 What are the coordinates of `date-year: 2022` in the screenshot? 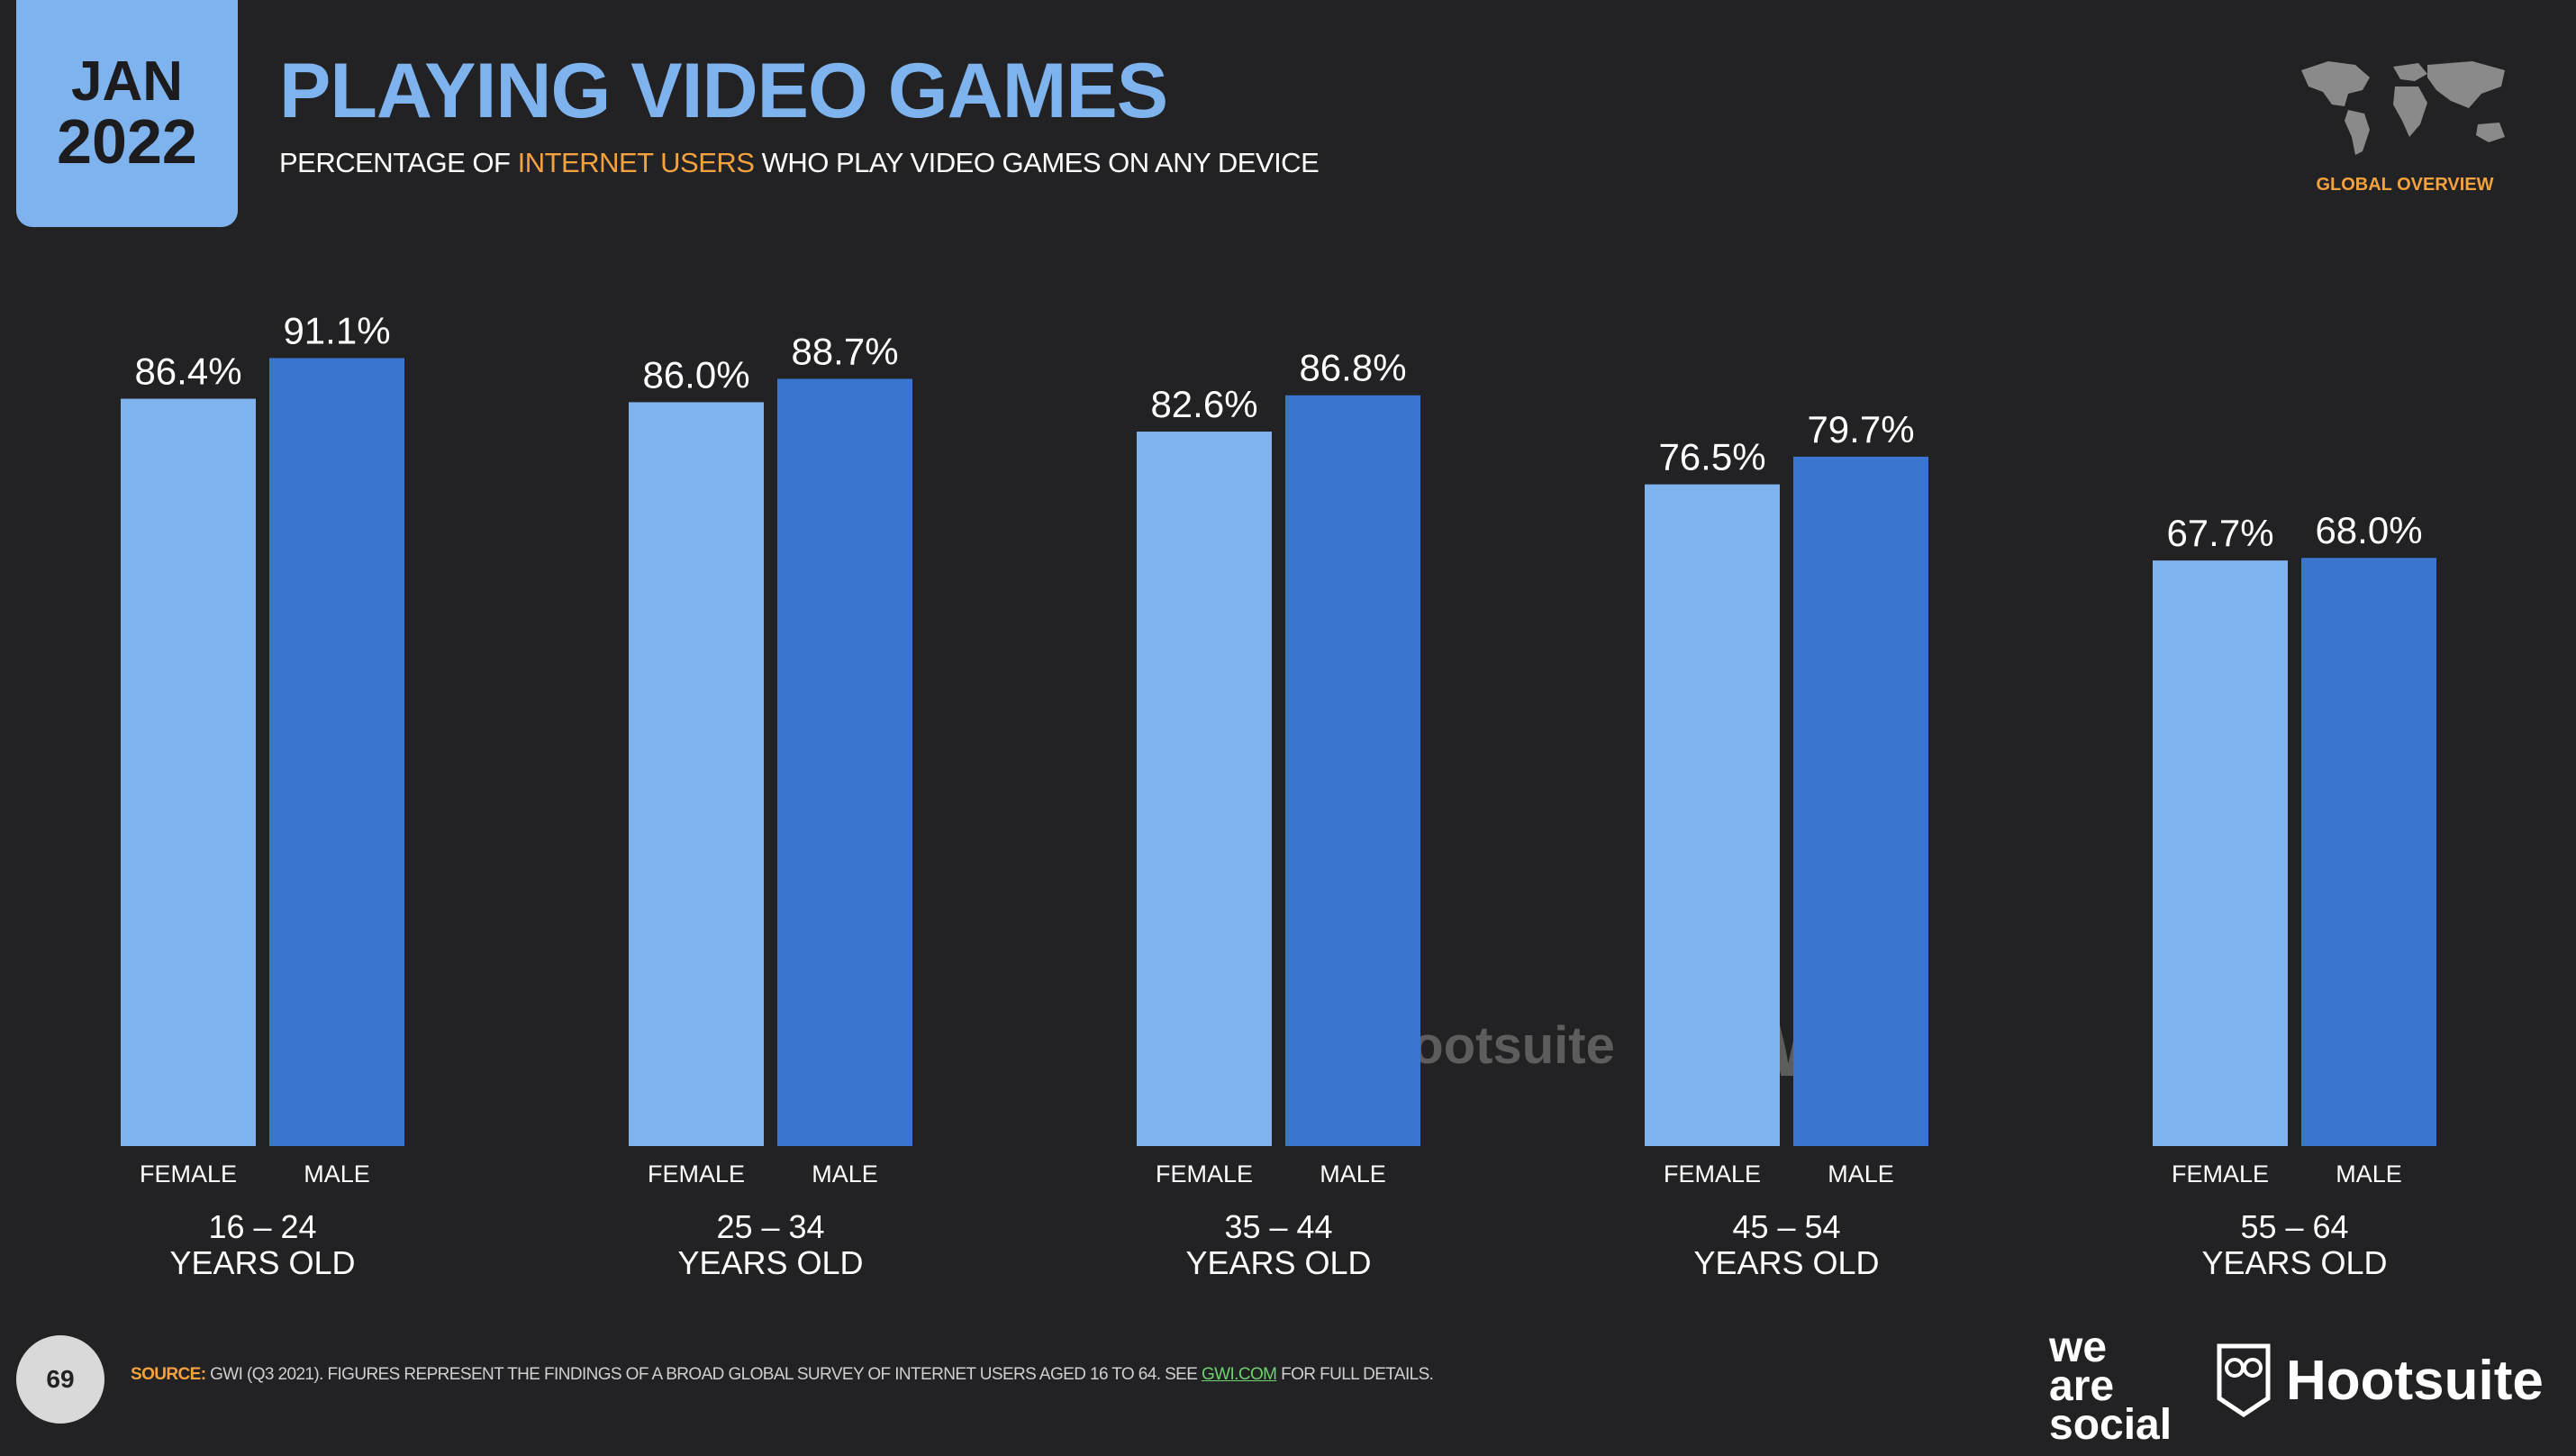 It's located at (127, 141).